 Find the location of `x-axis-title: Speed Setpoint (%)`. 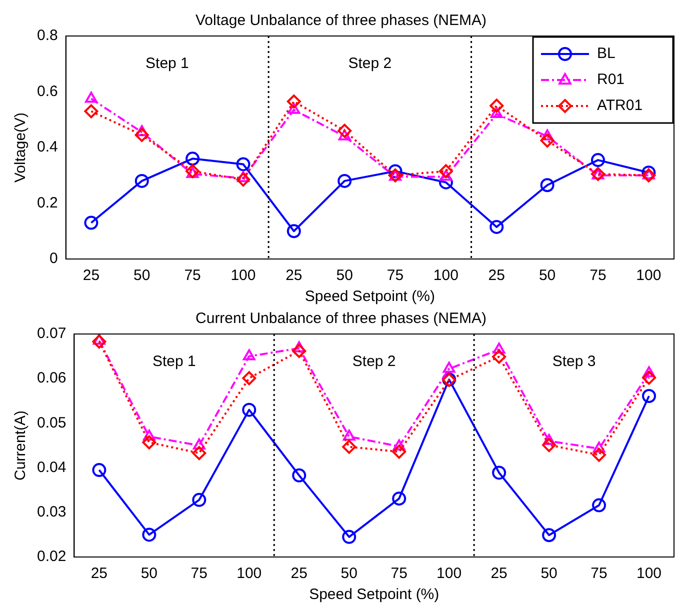

x-axis-title: Speed Setpoint (%) is located at coordinates (374, 595).